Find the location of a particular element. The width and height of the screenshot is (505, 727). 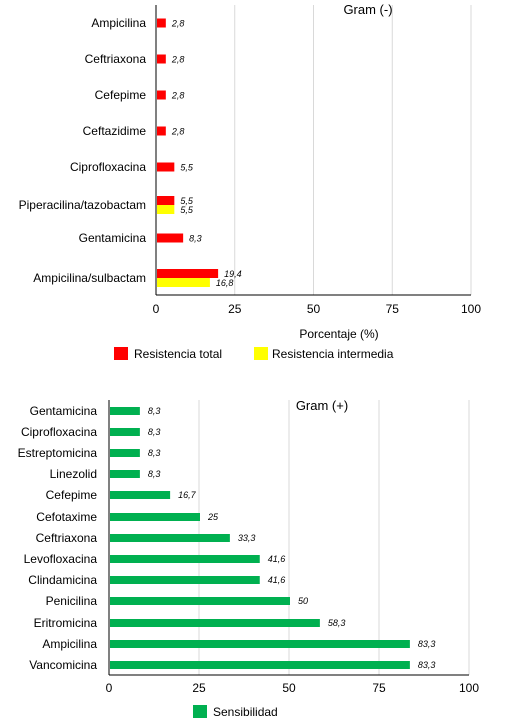

legend-swatch-sensibilidad is located at coordinates (200, 711).